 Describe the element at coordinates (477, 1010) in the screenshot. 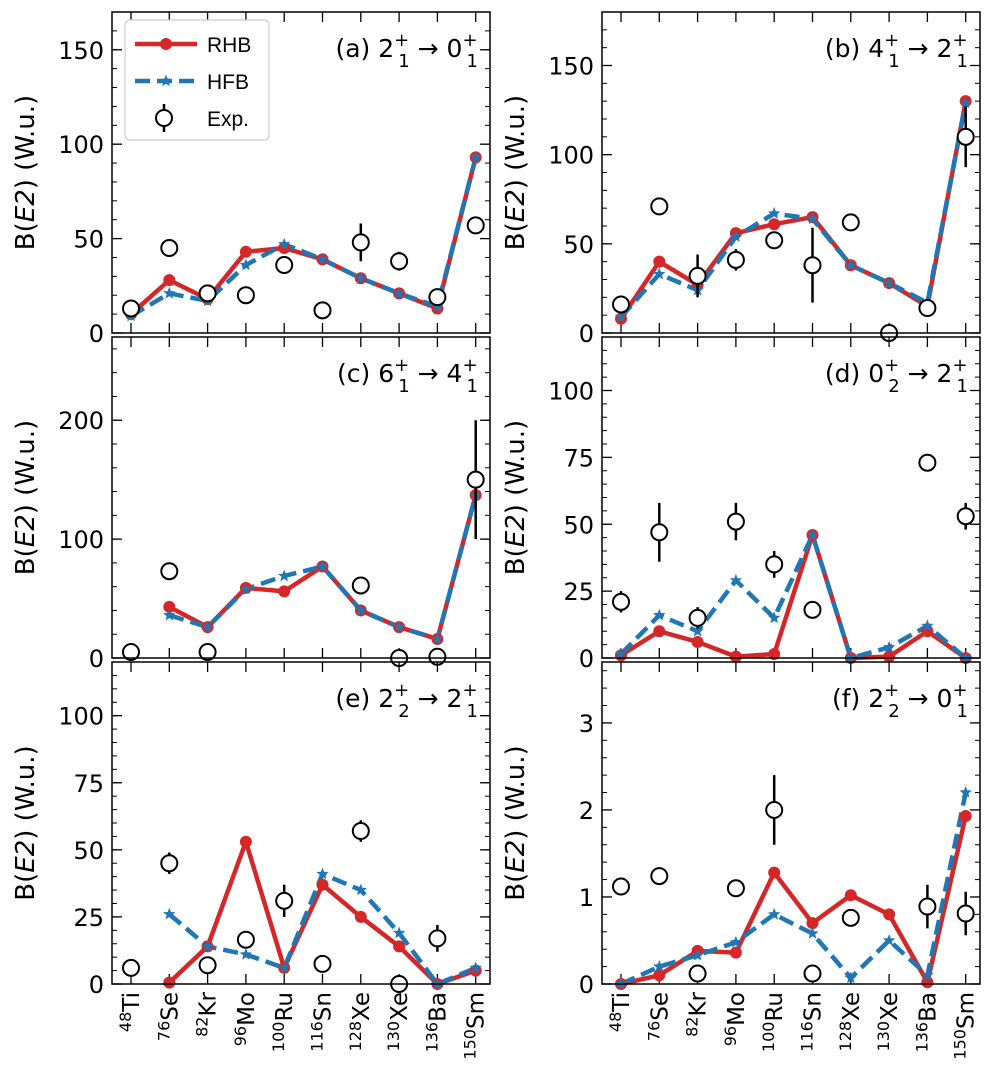

I see `x-tick-symbol: Sm` at that location.